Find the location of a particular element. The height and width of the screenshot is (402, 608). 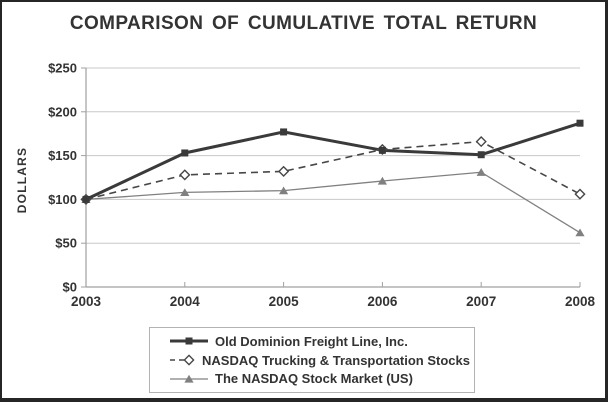

chart-title: COMPARISON OF CUMULATIVE TOTAL RETURN is located at coordinates (303, 23).